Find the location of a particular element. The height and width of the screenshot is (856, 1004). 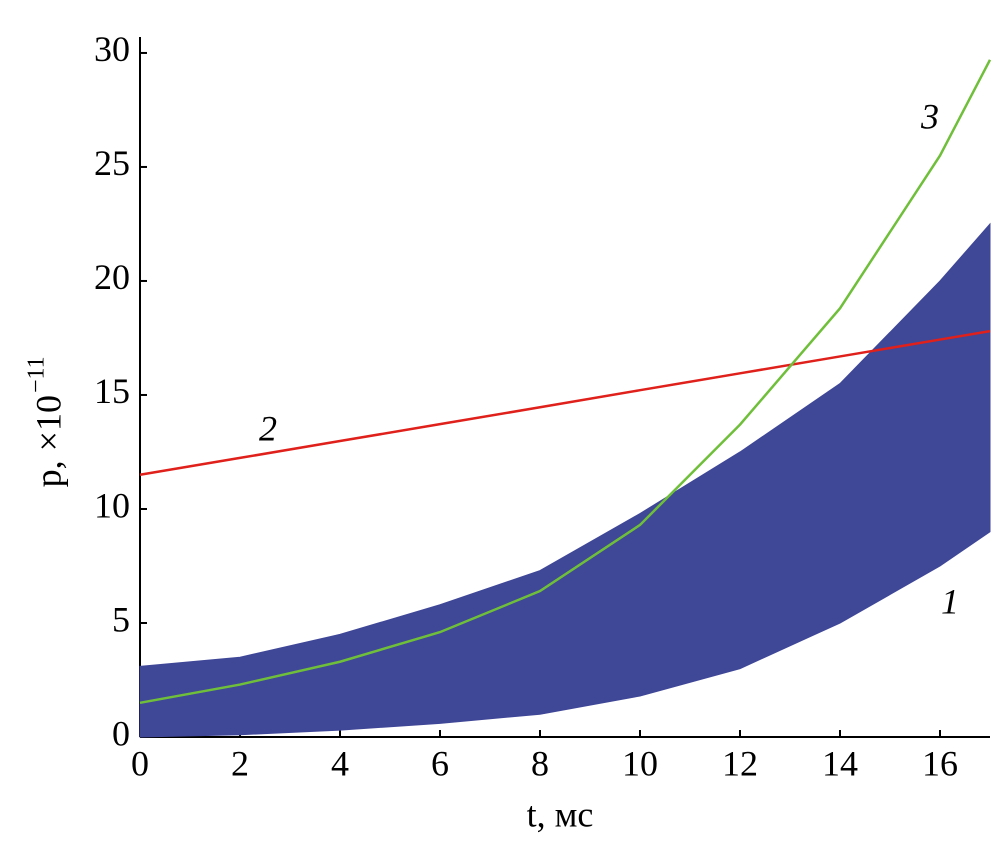

y-tick-label: 25 is located at coordinates (112, 163).